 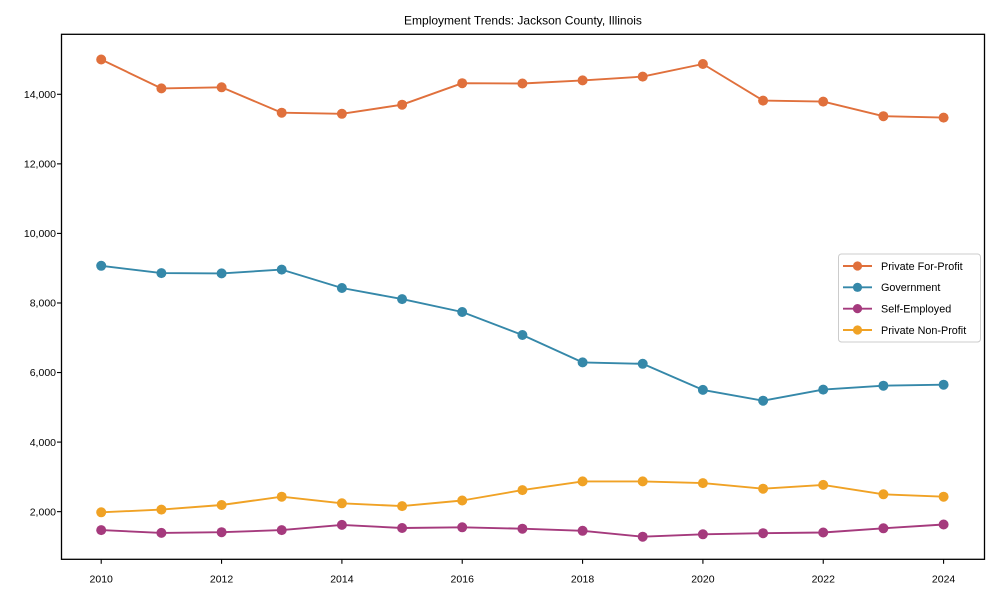 I want to click on series-self-employed, so click(x=522, y=530).